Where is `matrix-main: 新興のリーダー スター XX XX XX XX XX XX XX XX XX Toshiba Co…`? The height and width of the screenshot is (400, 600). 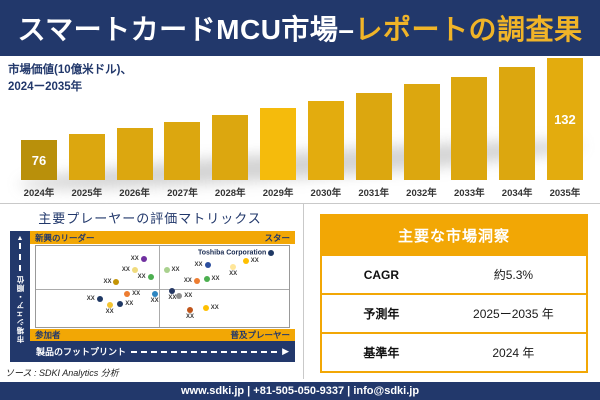 matrix-main: 新興のリーダー スター XX XX XX XX XX XX XX XX XX Toshiba Co… is located at coordinates (162, 296).